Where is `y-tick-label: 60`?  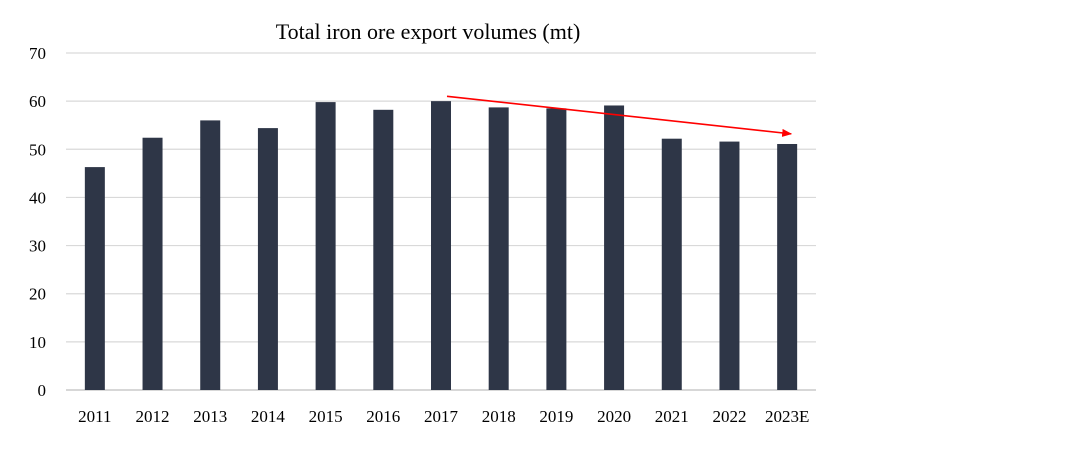 y-tick-label: 60 is located at coordinates (37, 101).